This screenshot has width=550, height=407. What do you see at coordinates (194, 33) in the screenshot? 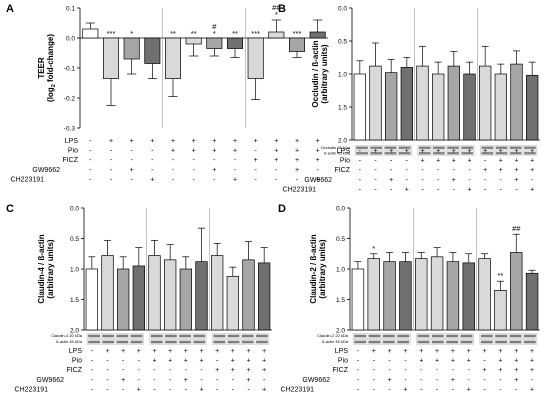
I see `significance-mark: **` at bounding box center [194, 33].